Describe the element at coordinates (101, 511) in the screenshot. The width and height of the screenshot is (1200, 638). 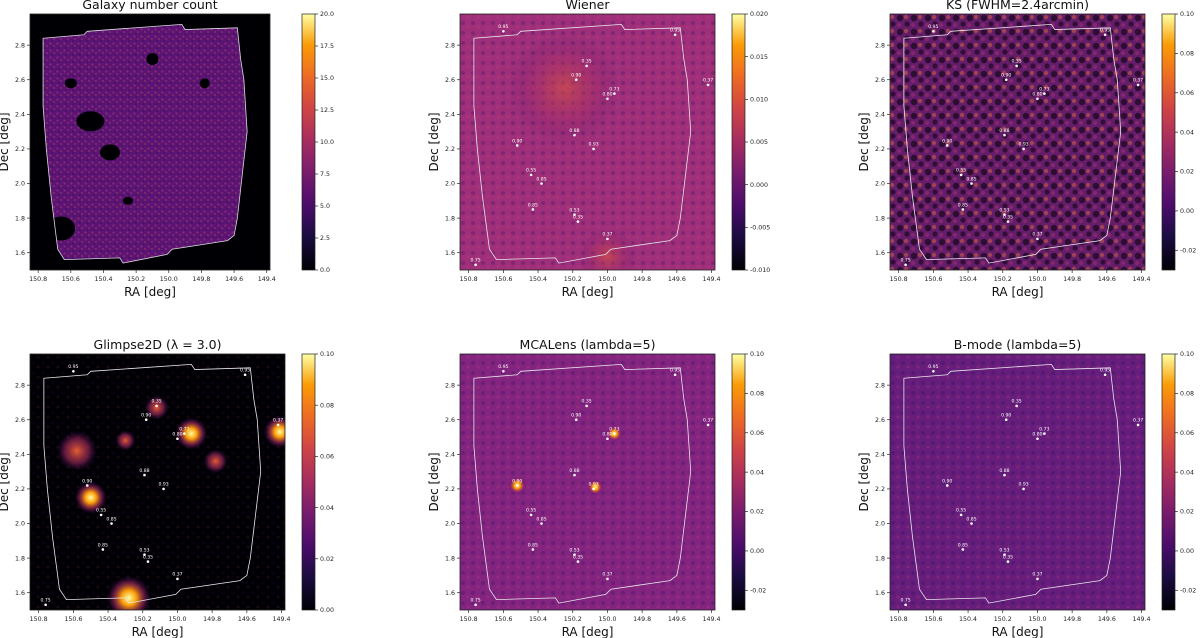
I see `cluster-redshift-label: 0.55` at that location.